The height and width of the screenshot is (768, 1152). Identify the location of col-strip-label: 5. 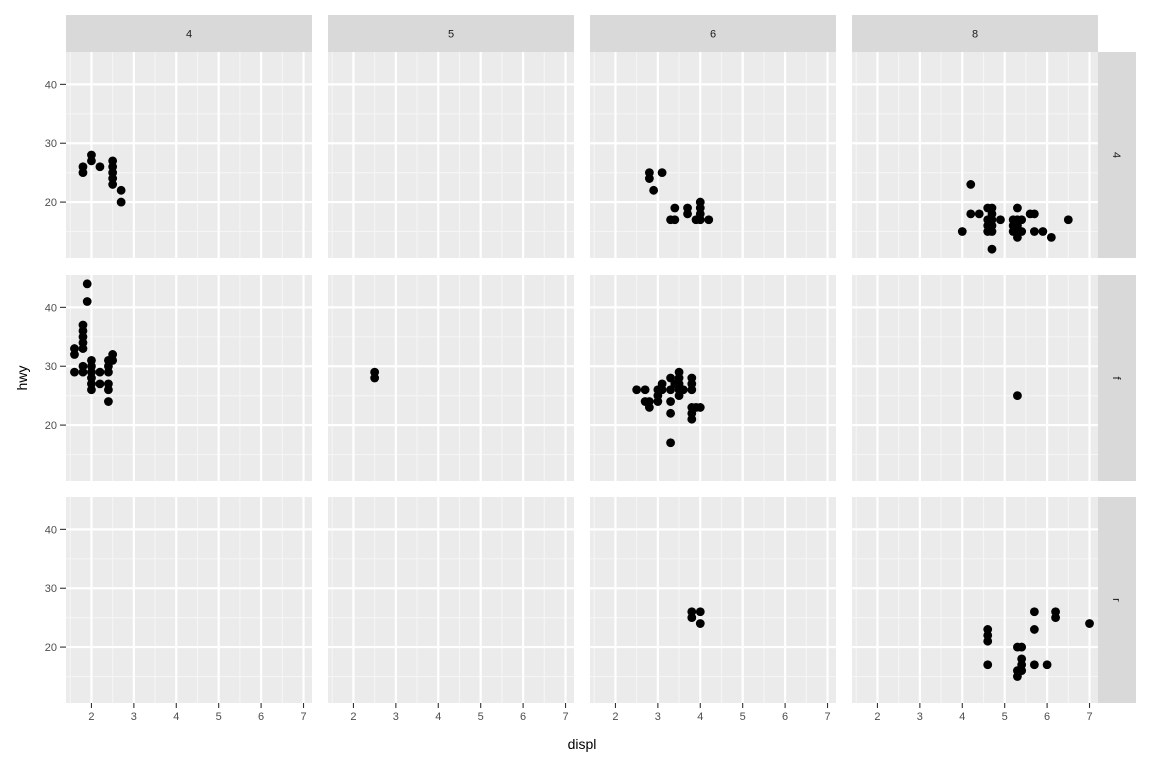
(451, 35).